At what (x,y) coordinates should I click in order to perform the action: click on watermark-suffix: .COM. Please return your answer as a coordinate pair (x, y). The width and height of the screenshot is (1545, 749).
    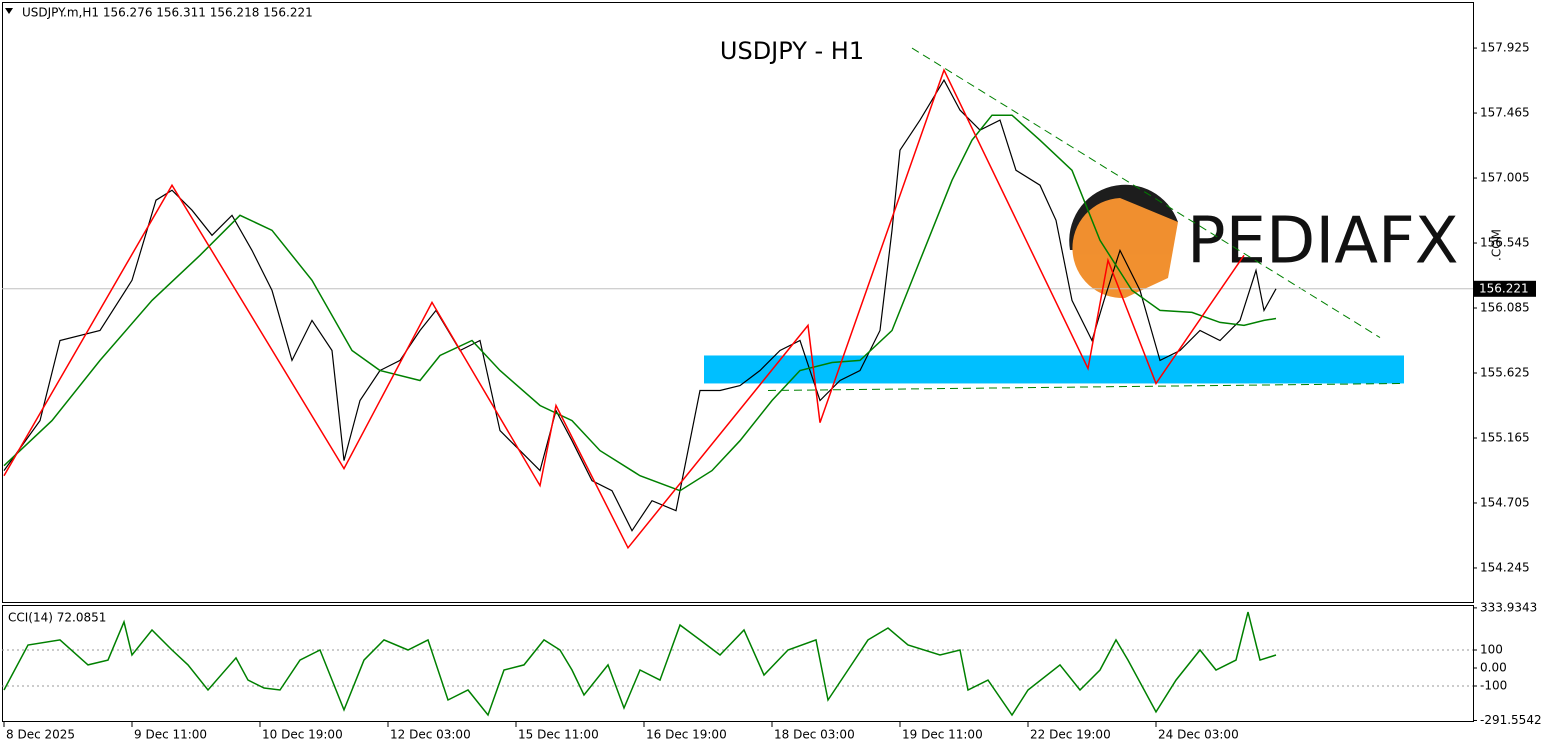
    Looking at the image, I should click on (1497, 245).